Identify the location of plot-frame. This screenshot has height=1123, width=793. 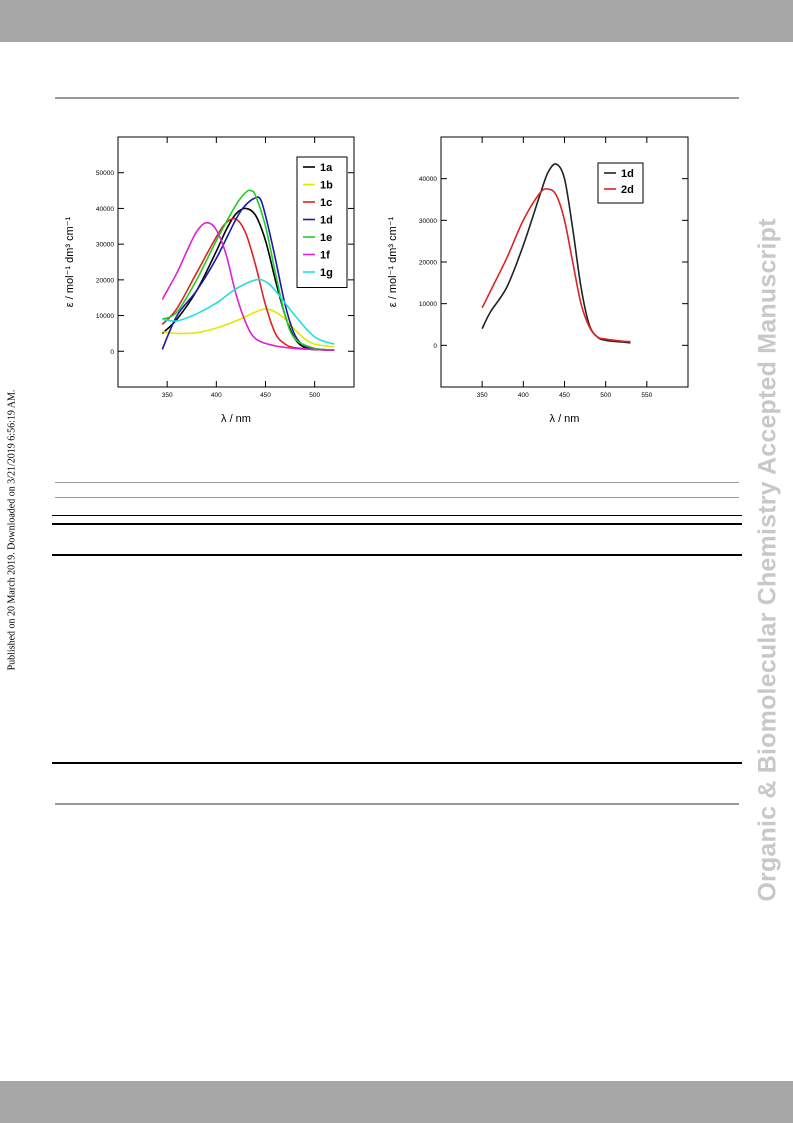
(564, 262).